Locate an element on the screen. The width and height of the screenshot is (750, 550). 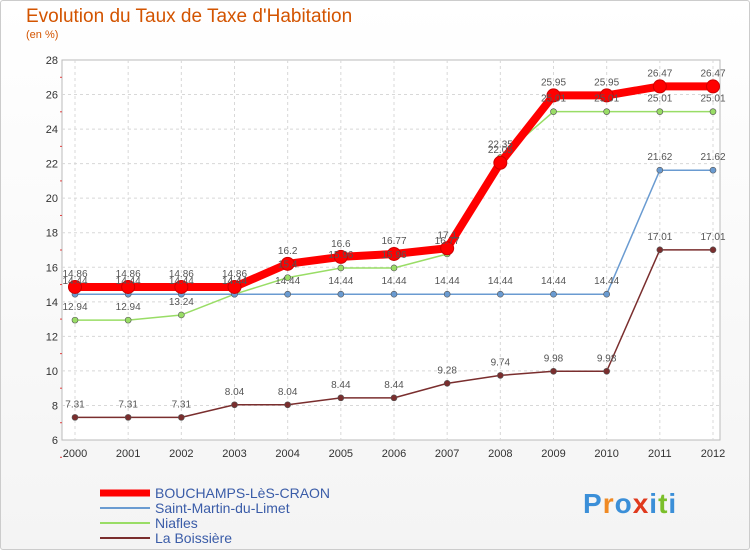
logo-letter: P is located at coordinates (593, 503).